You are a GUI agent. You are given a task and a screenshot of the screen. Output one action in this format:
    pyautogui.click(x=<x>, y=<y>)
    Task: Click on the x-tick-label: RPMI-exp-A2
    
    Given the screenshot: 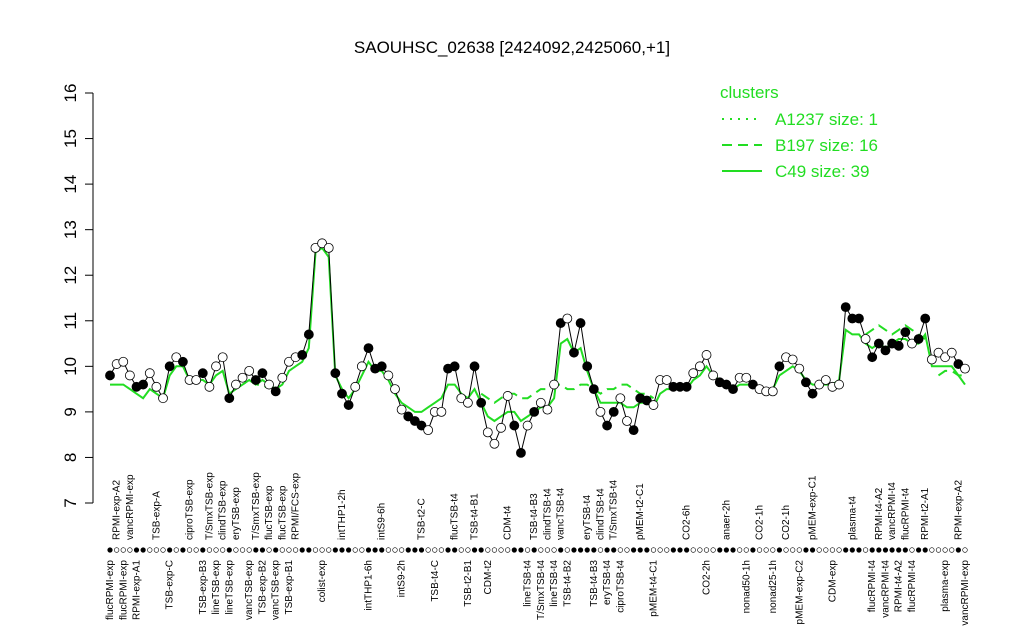 What is the action you would take?
    pyautogui.click(x=117, y=510)
    